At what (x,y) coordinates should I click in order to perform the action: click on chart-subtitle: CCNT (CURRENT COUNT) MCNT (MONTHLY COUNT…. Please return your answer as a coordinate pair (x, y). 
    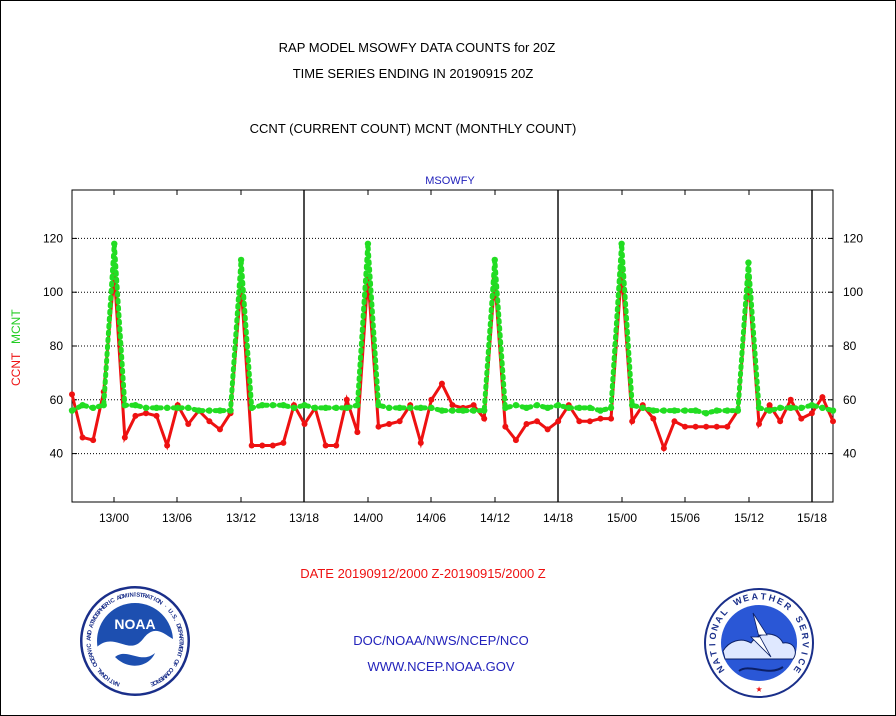
    Looking at the image, I should click on (413, 128).